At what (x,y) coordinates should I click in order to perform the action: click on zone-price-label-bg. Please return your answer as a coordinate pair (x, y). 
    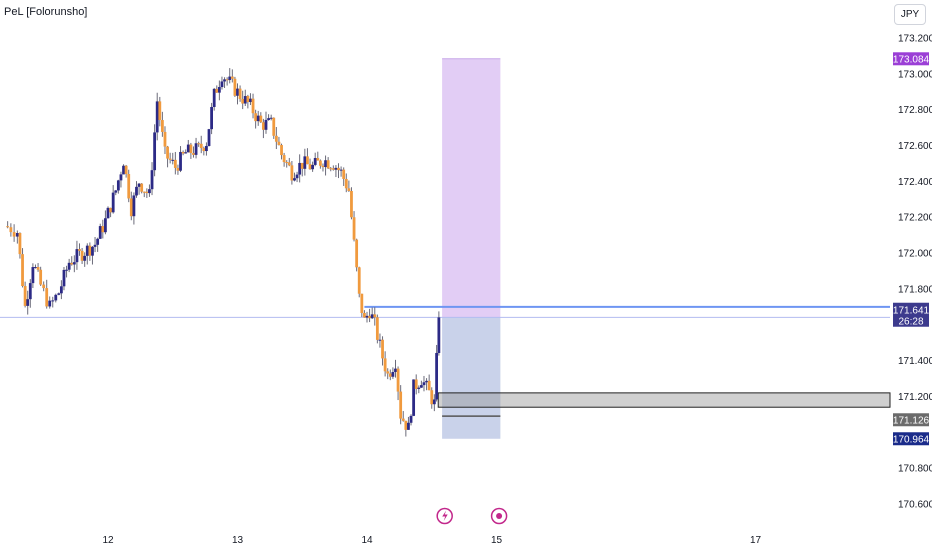
    Looking at the image, I should click on (911, 420).